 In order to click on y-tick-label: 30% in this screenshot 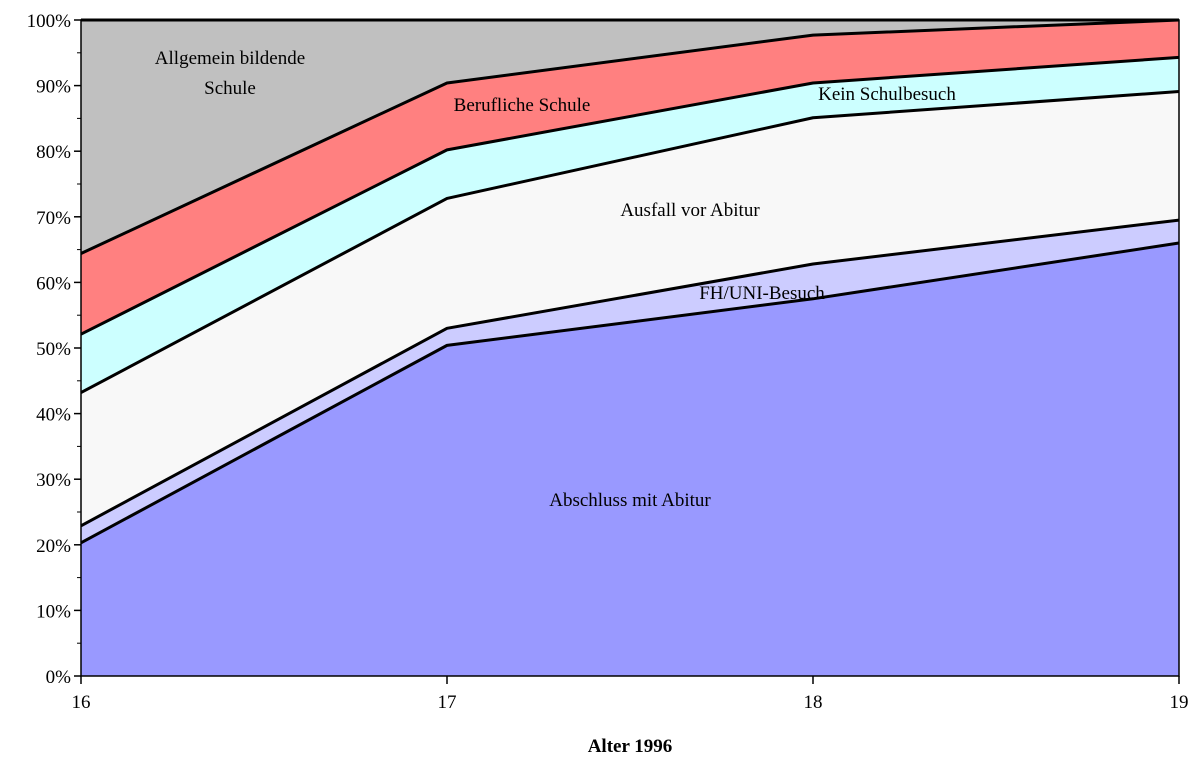, I will do `click(53, 480)`.